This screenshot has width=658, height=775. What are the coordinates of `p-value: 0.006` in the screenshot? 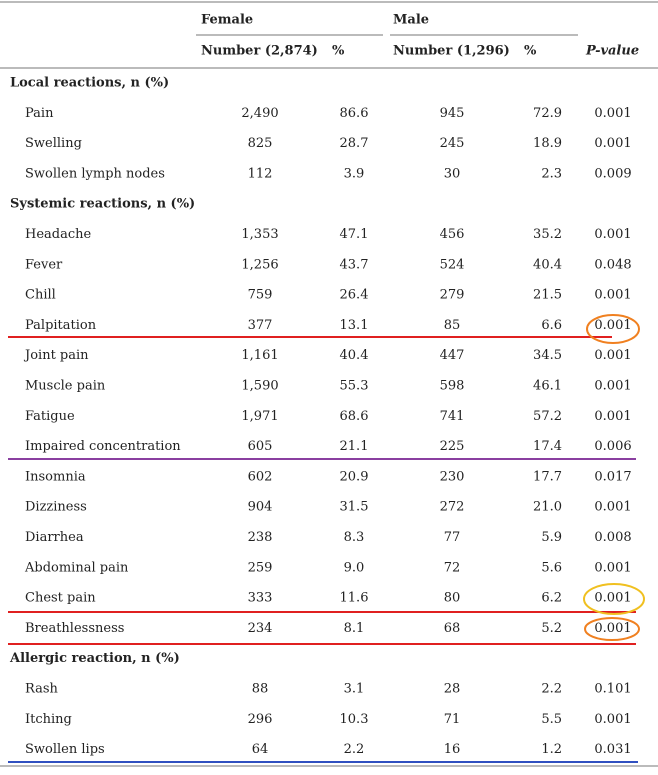 It's located at (612, 446).